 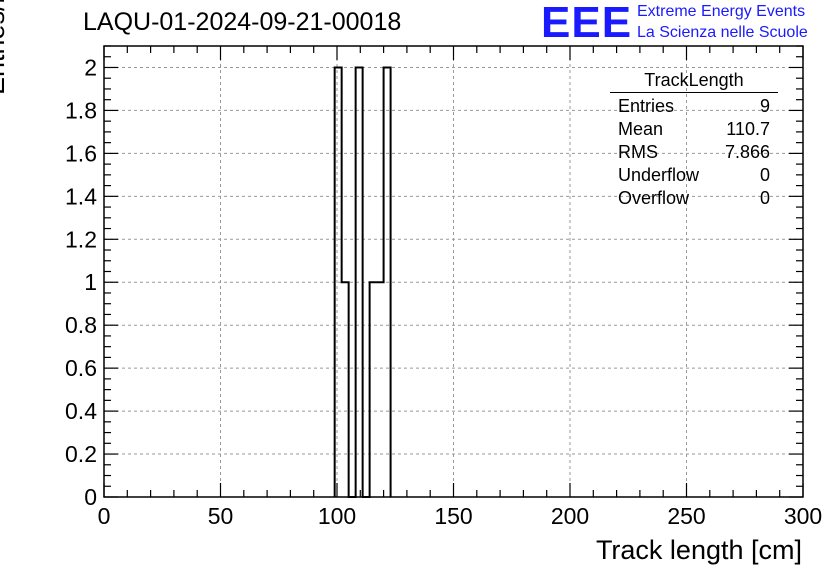 I want to click on stats-value: 9, so click(x=764, y=106).